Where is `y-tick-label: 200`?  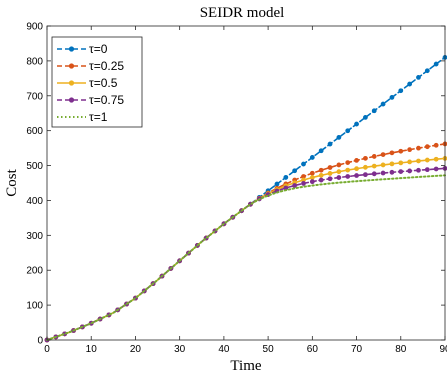 y-tick-label: 200 is located at coordinates (34, 271).